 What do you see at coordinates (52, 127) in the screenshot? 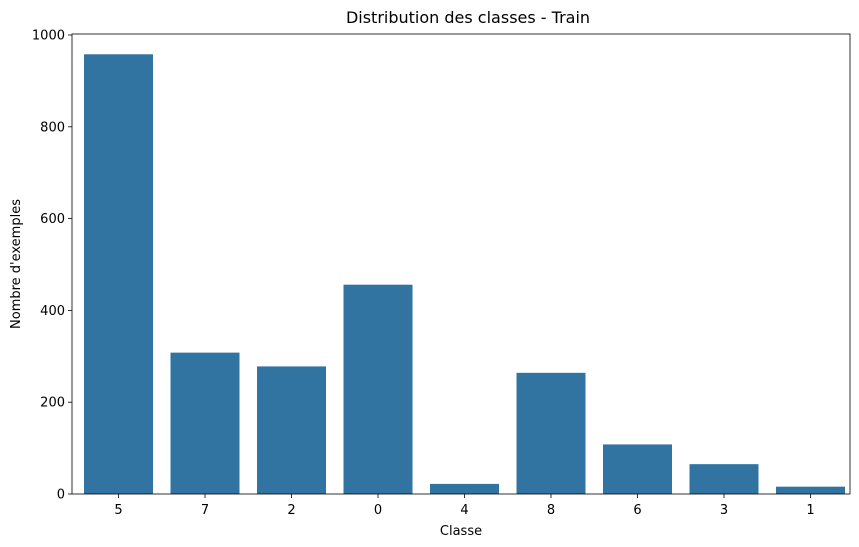
I see `y-tick-label: 800` at bounding box center [52, 127].